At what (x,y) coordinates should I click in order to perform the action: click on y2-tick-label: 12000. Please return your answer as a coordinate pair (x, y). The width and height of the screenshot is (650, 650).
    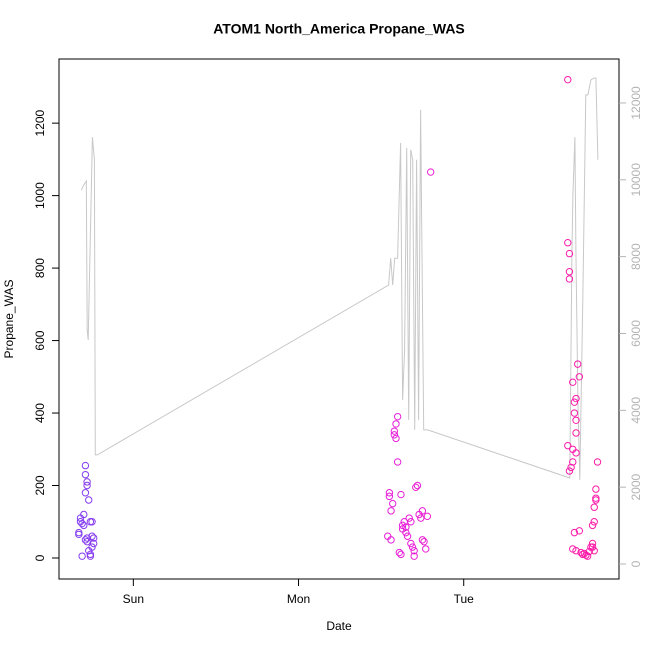
    Looking at the image, I should click on (636, 103).